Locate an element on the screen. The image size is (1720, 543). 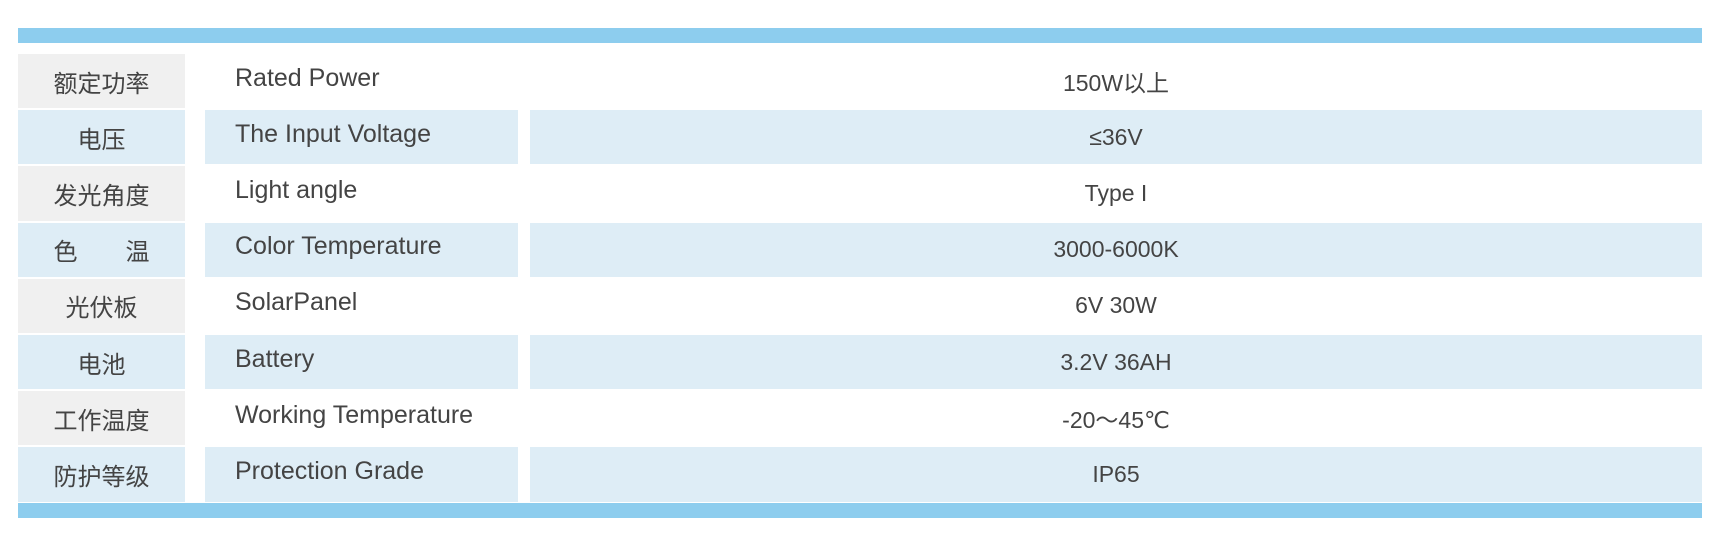
value: IP65 is located at coordinates (1116, 474).